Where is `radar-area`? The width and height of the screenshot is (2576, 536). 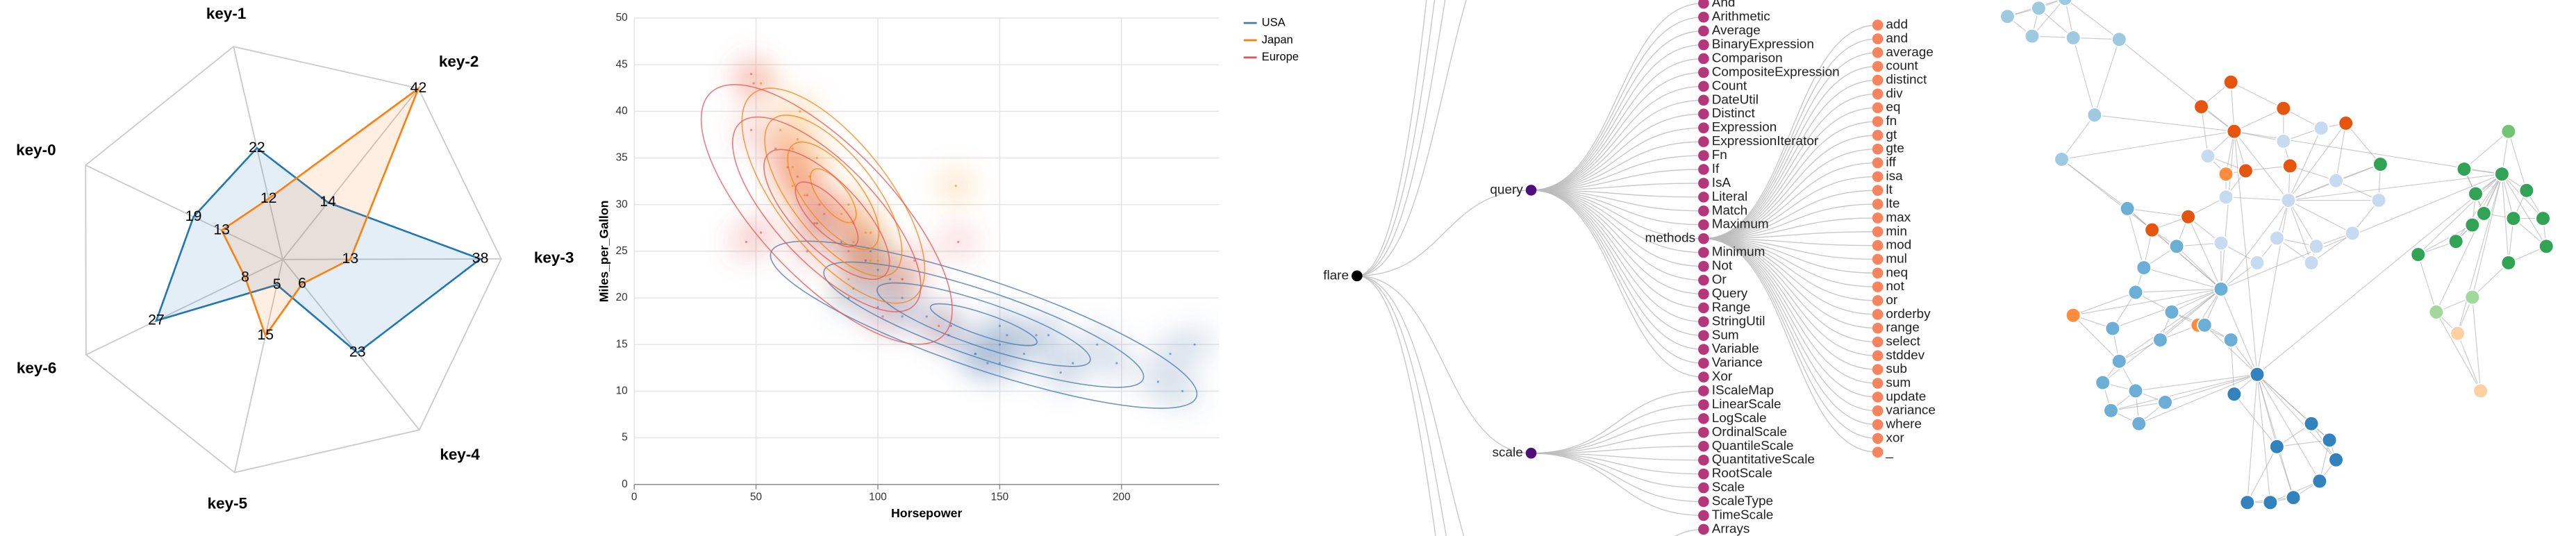
radar-area is located at coordinates (318, 250).